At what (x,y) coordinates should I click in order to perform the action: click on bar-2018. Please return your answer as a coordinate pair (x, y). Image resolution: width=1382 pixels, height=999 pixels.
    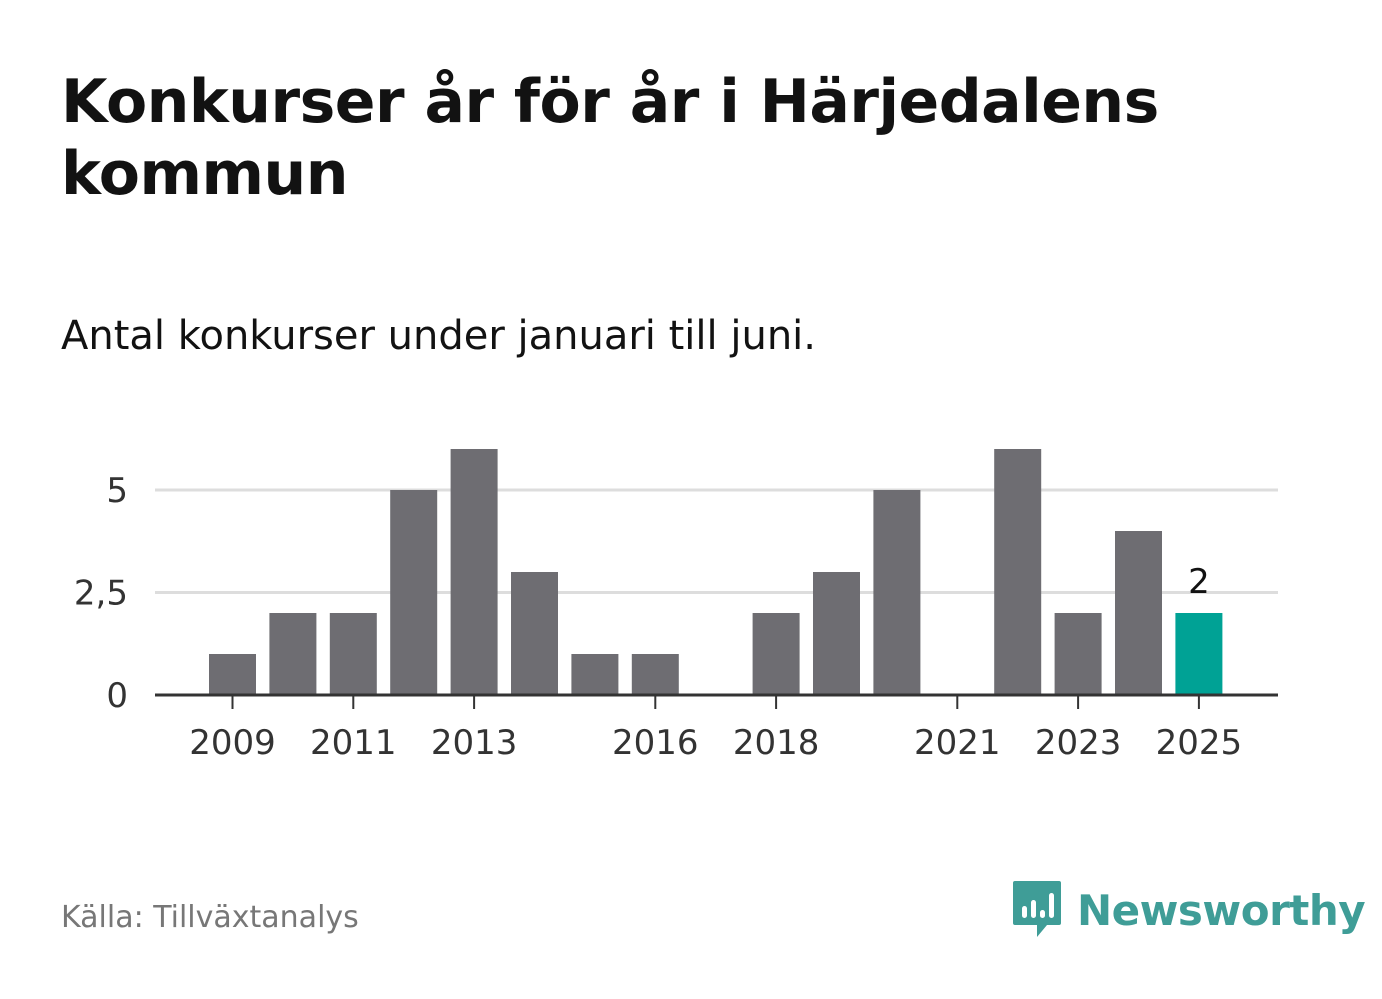
    Looking at the image, I should click on (776, 654).